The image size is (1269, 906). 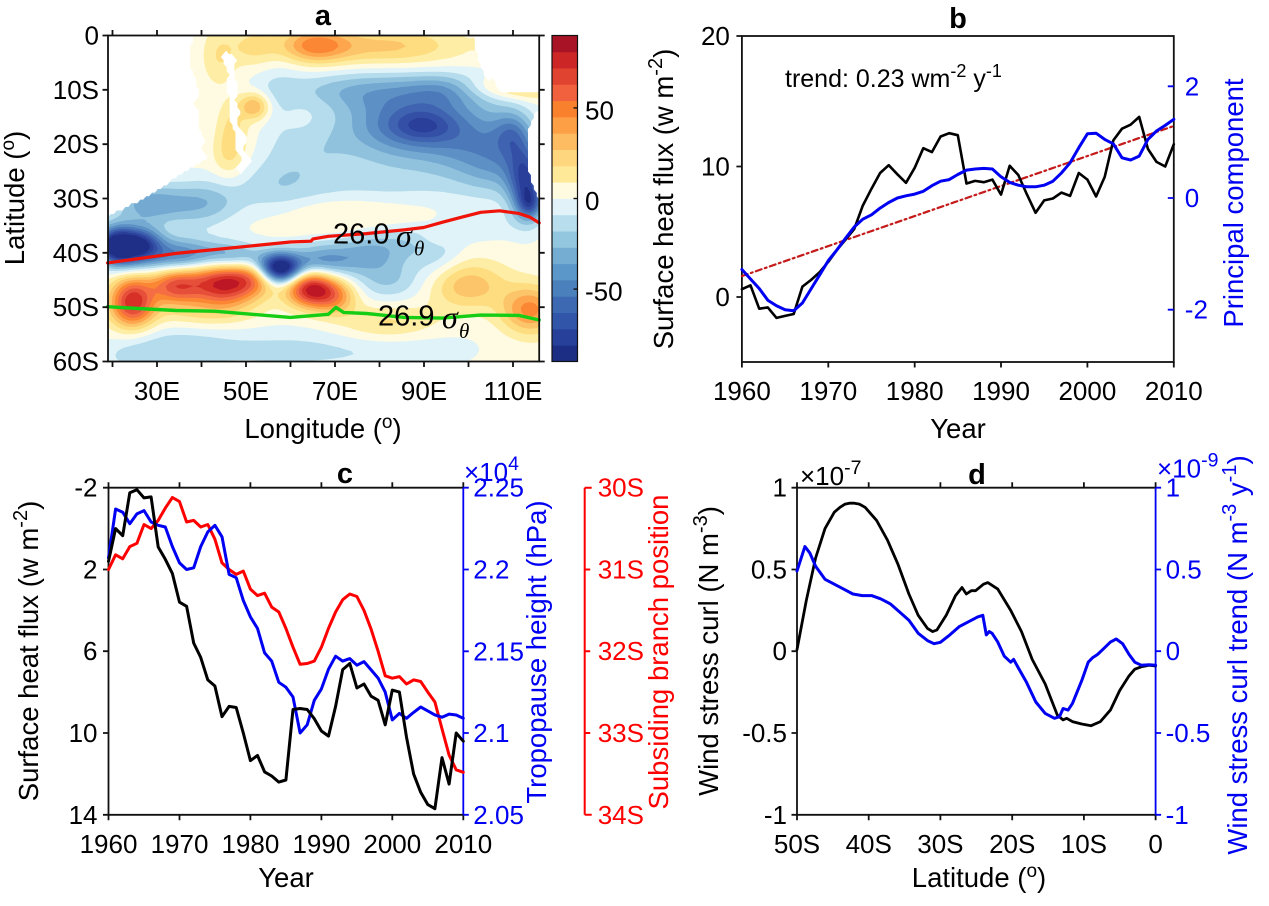 I want to click on svg-text: Longitude (o), so click(x=322, y=428).